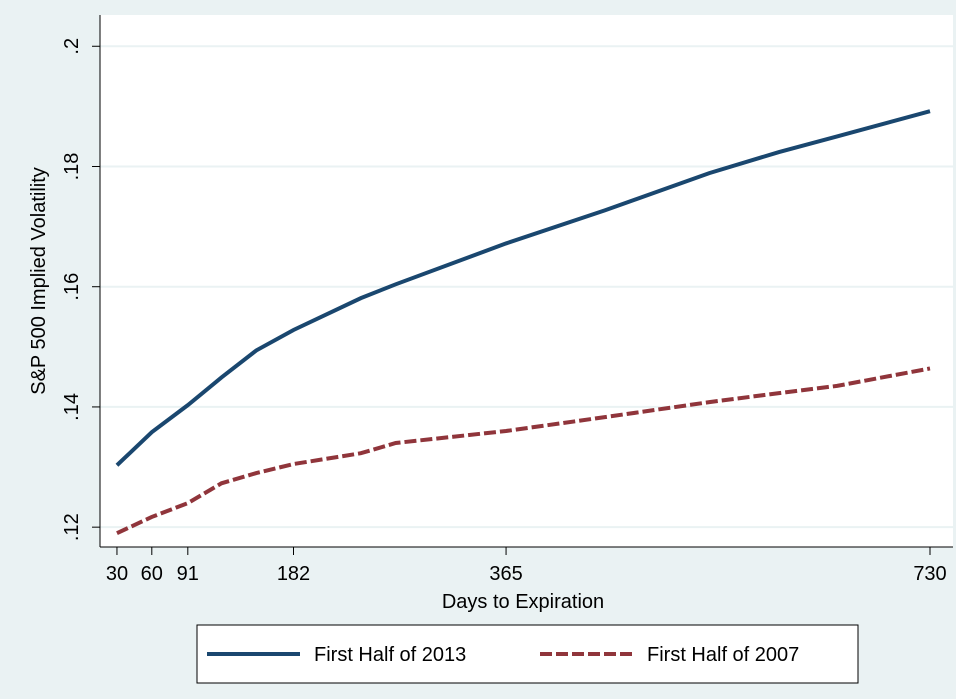  I want to click on x-tick-label: 182, so click(293, 574).